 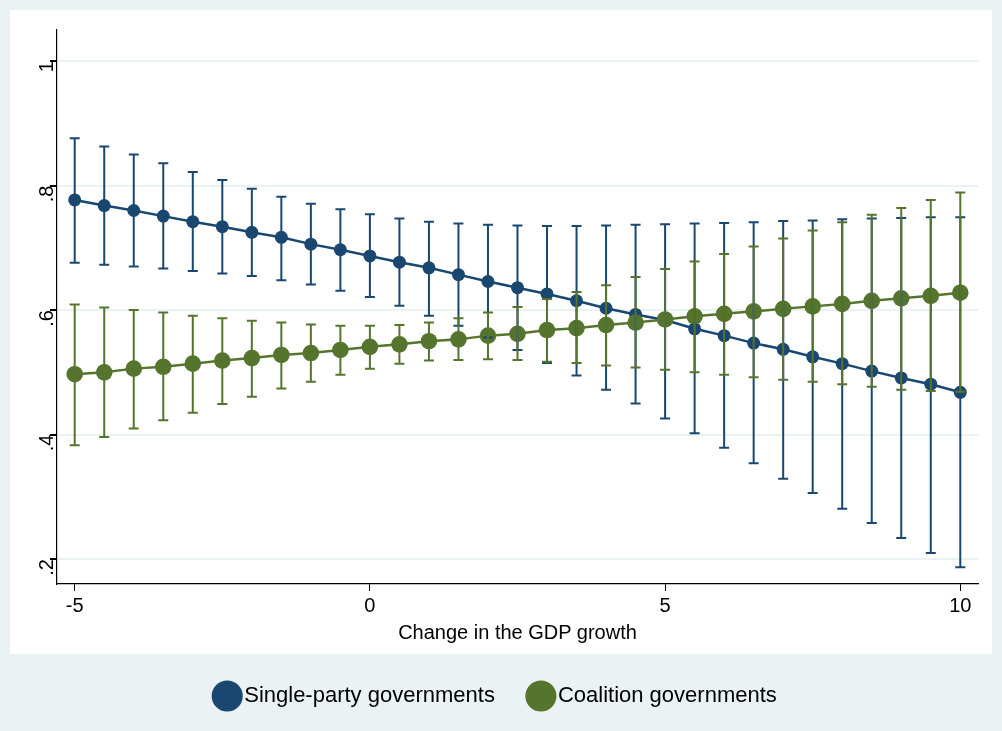 I want to click on x-axis-title: Change in the GDP growth, so click(x=517, y=631).